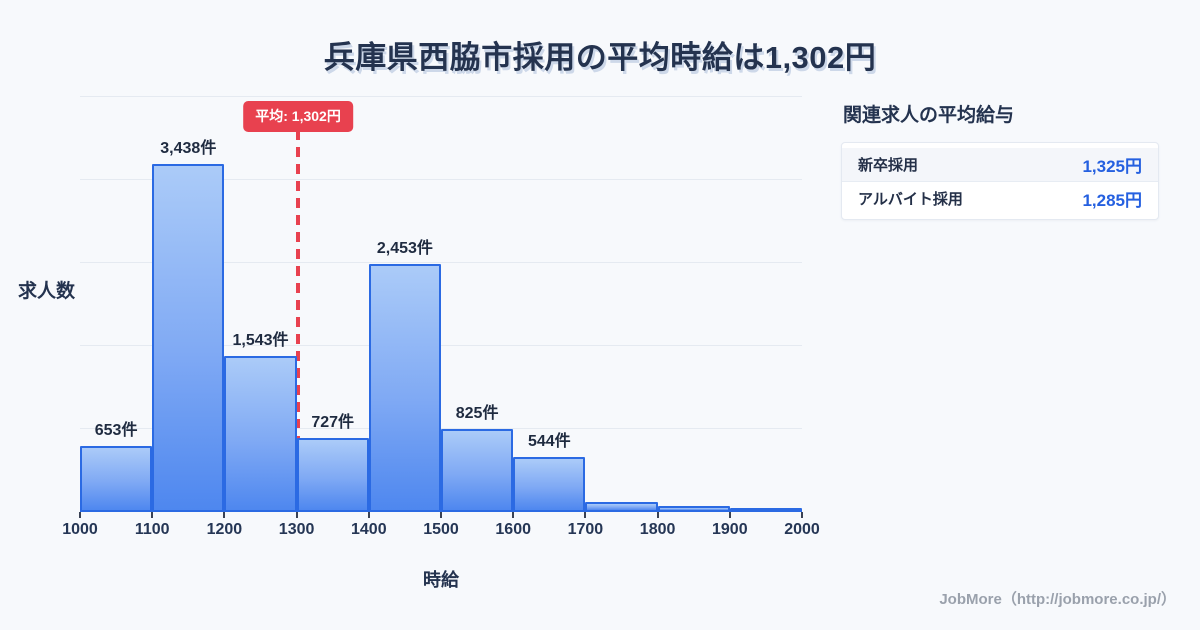 This screenshot has width=1200, height=630. I want to click on related-jobs-row-label: アルバイト採用, so click(910, 199).